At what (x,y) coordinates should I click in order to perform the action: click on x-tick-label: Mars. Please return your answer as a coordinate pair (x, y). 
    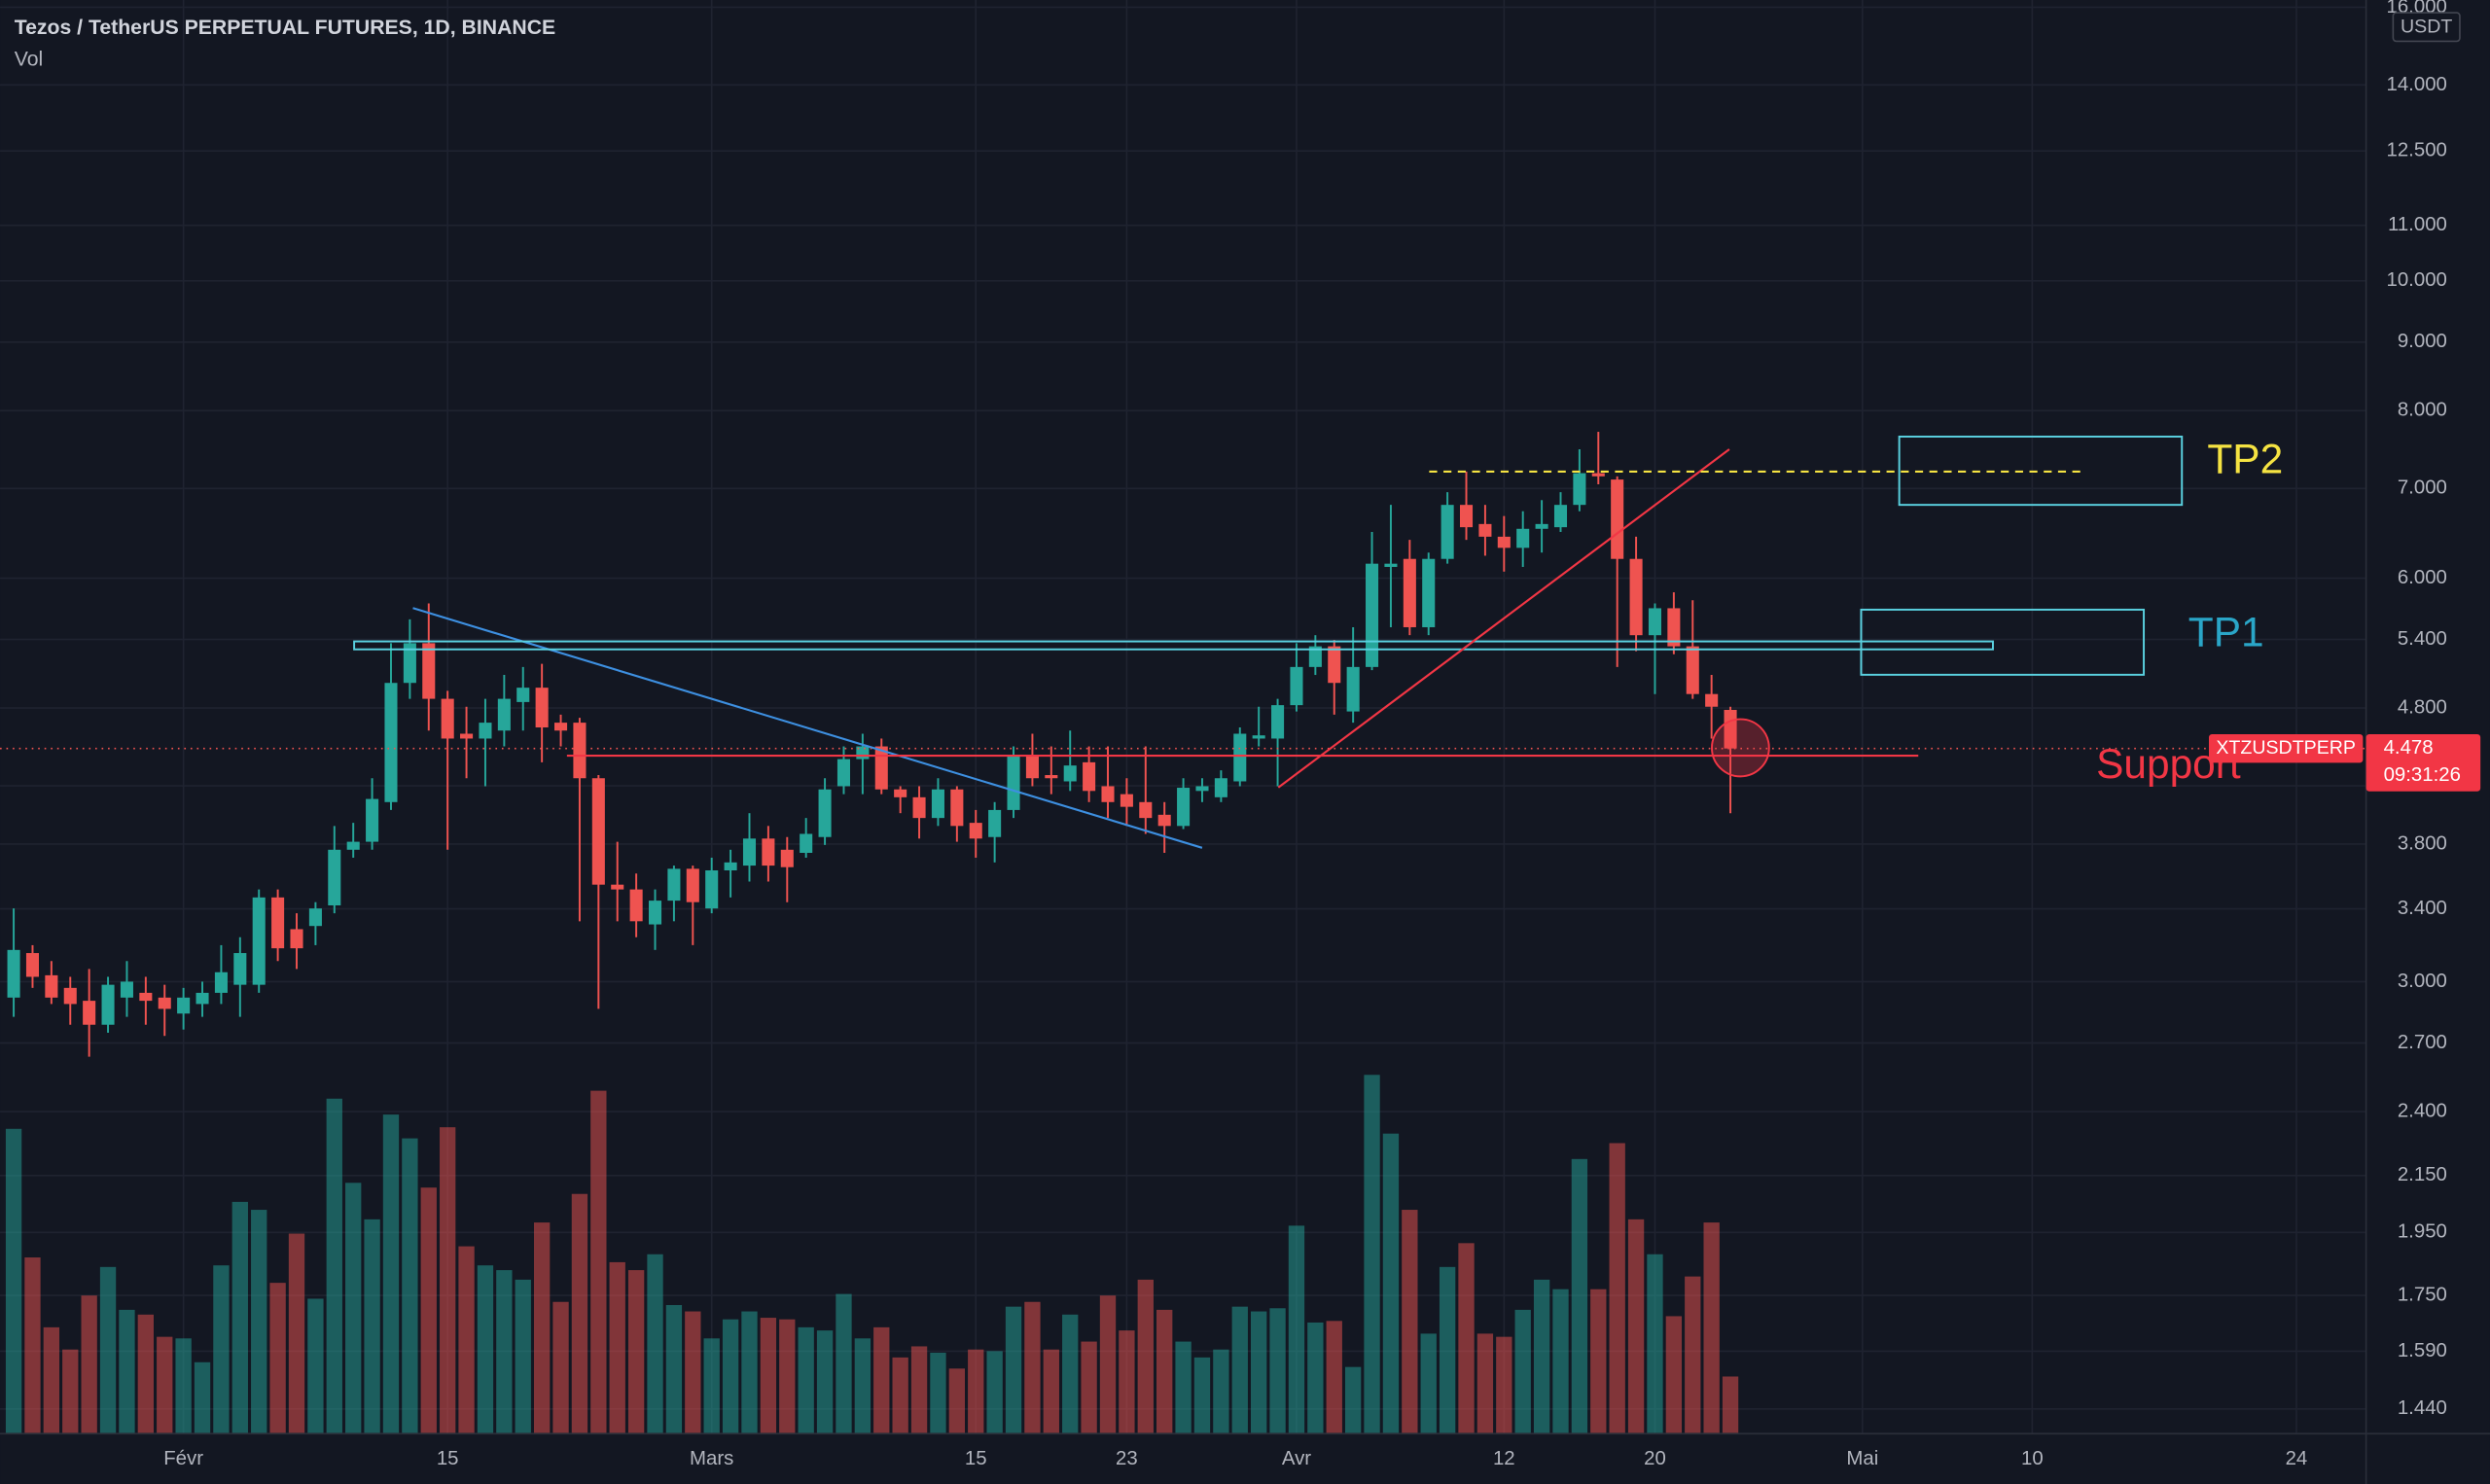
    Looking at the image, I should click on (711, 1459).